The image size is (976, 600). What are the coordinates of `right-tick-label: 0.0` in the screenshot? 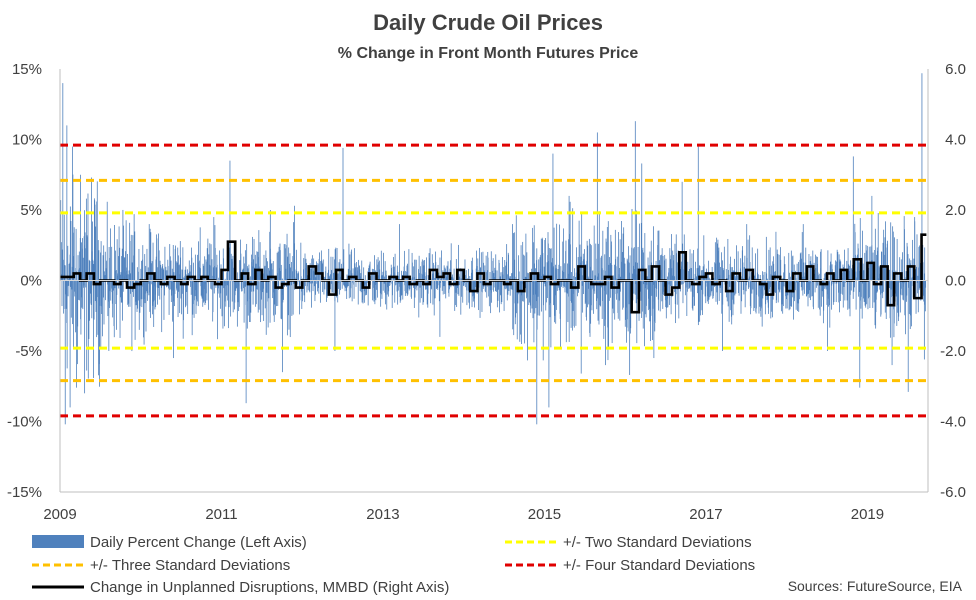 It's located at (955, 281).